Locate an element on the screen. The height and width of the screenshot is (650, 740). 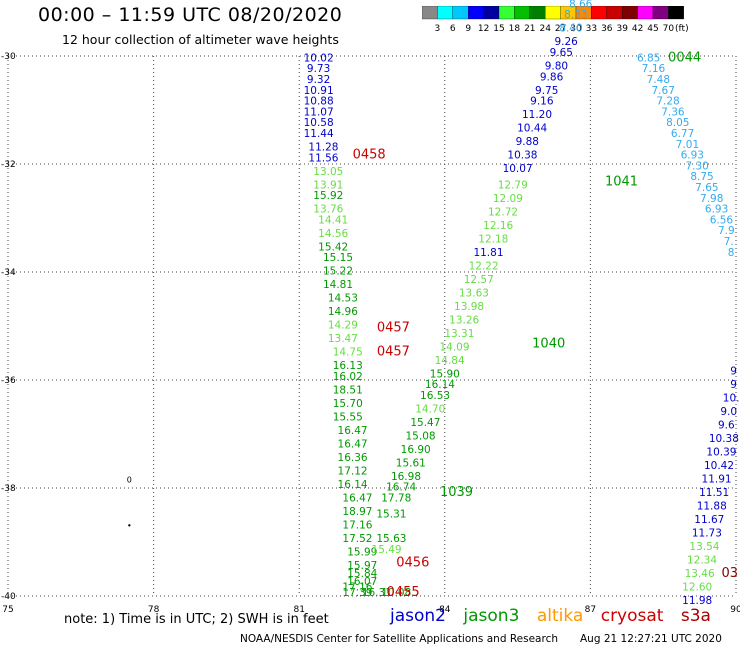
y-tick-label: -32 is located at coordinates (8, 165).